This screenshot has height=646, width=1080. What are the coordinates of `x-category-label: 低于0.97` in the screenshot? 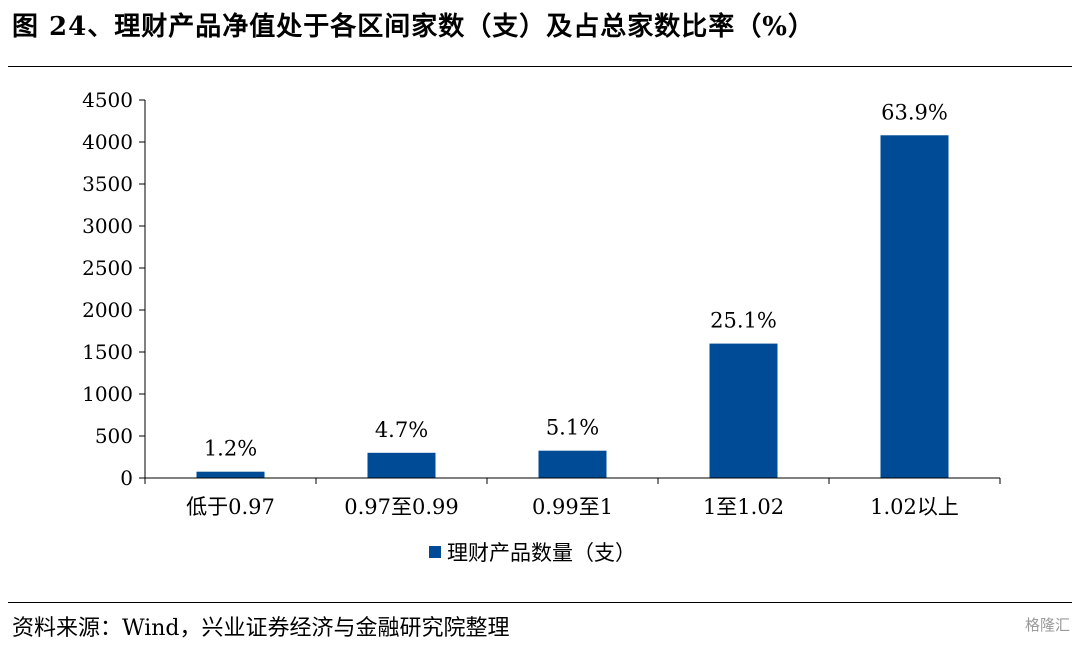 It's located at (230, 507).